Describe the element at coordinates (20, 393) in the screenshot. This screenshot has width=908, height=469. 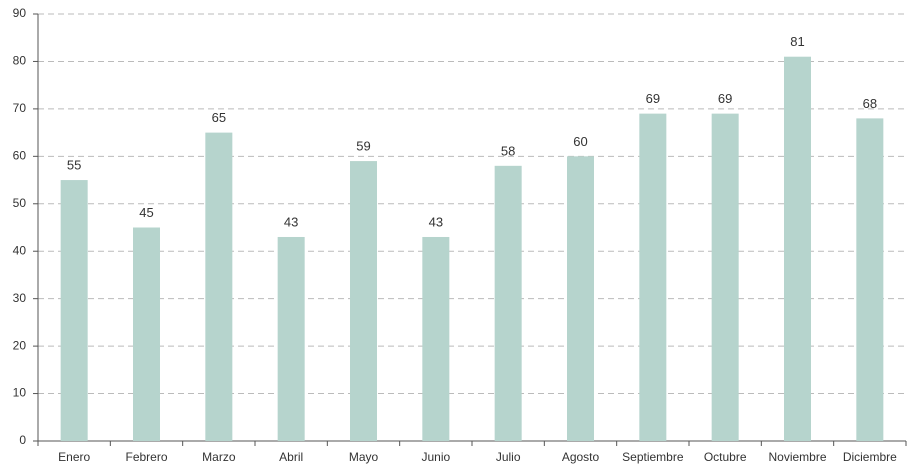
I see `y-tick-label: 10` at that location.